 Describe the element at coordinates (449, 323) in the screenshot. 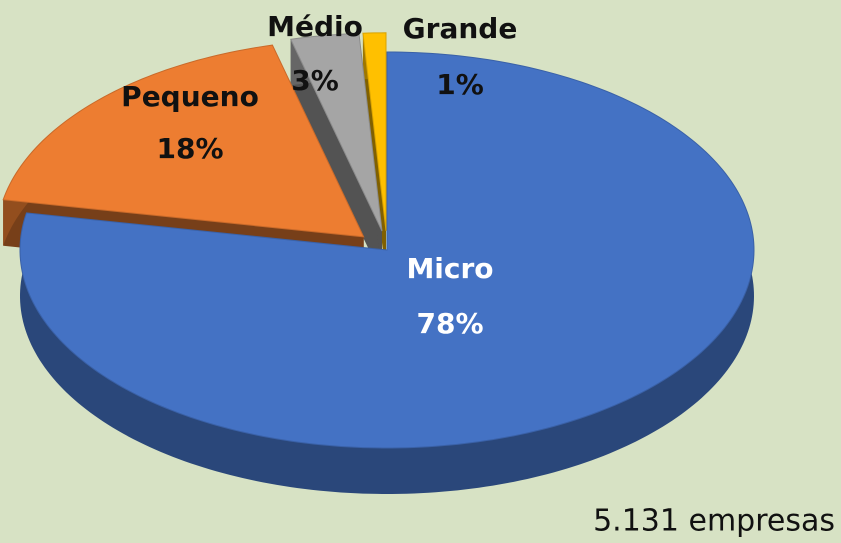

I see `slice-label-value: 78%` at that location.